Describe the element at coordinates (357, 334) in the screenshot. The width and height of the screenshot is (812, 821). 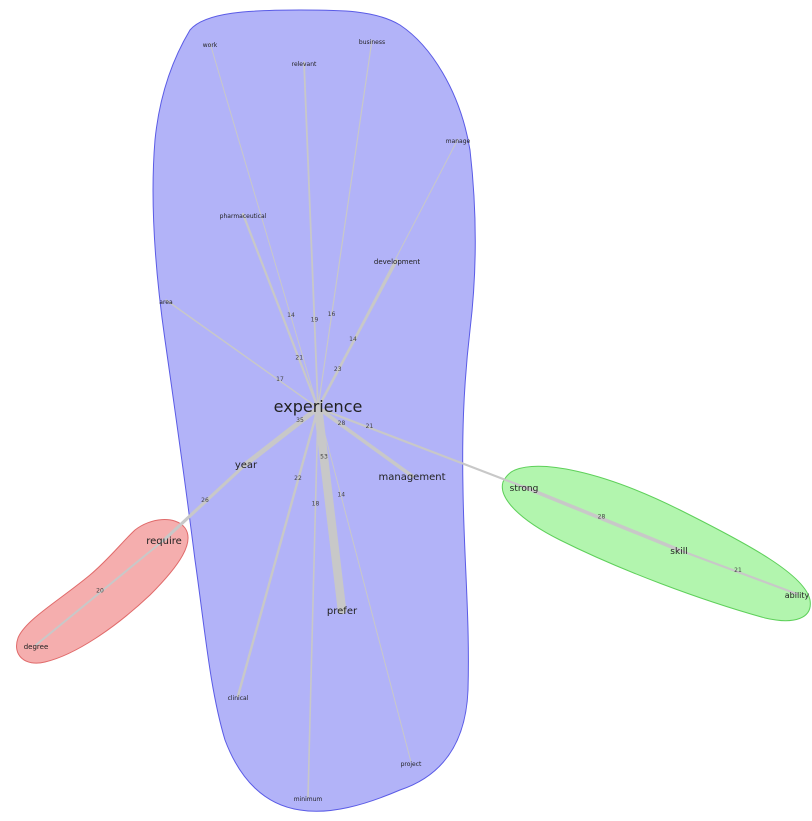
I see `edge-experience-development` at that location.